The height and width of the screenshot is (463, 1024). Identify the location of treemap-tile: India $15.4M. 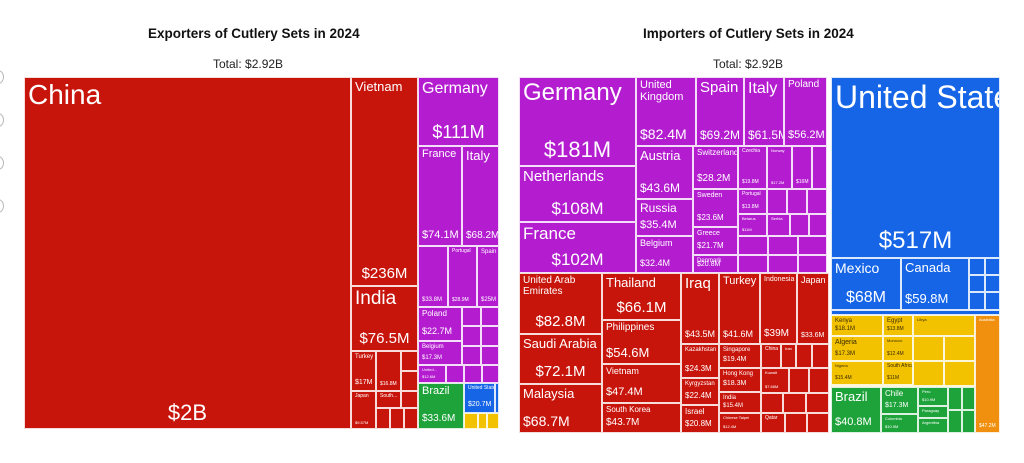
(740, 402).